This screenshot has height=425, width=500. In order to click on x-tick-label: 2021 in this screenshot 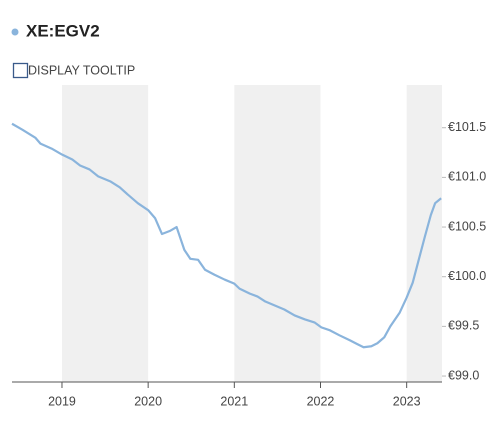, I will do `click(234, 401)`.